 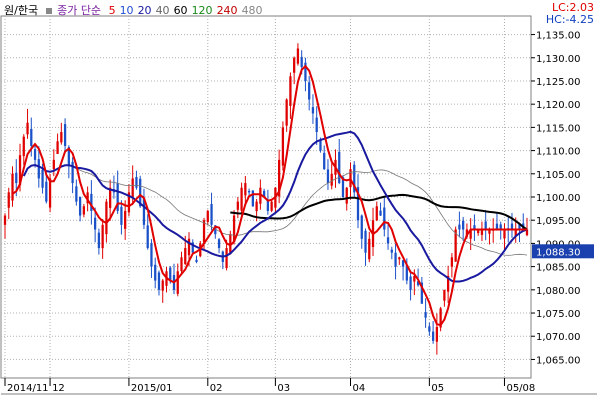 I want to click on y-tick-label: 1,115.00, so click(x=558, y=128).